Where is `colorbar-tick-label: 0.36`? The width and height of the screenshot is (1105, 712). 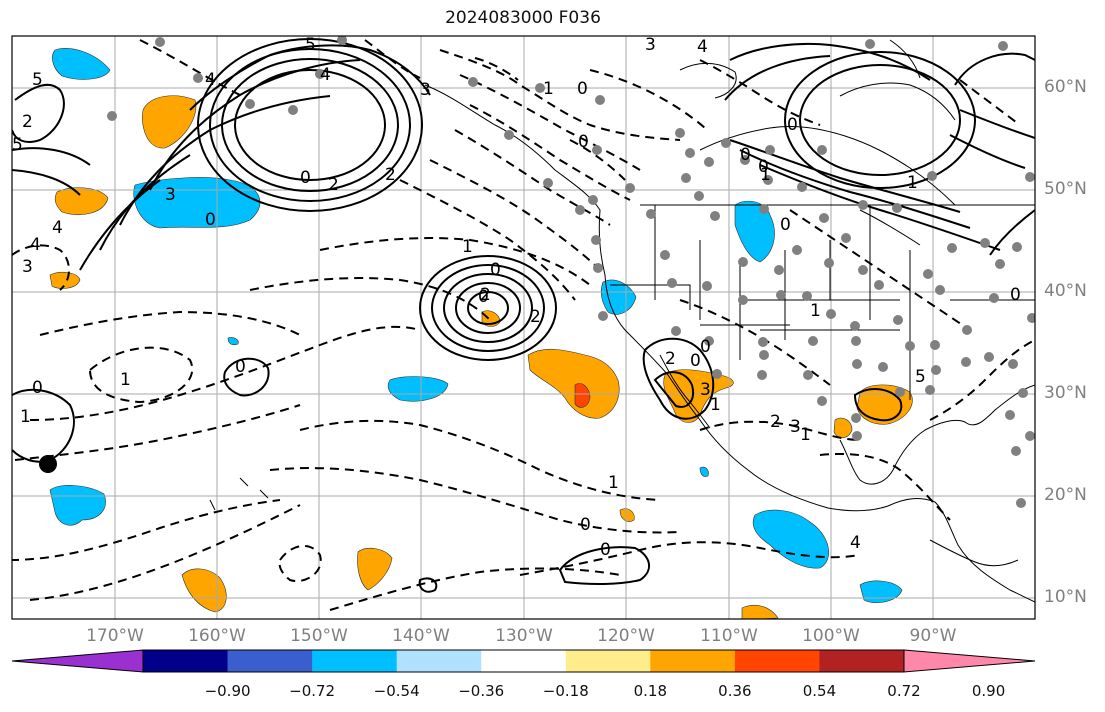 colorbar-tick-label: 0.36 is located at coordinates (735, 691).